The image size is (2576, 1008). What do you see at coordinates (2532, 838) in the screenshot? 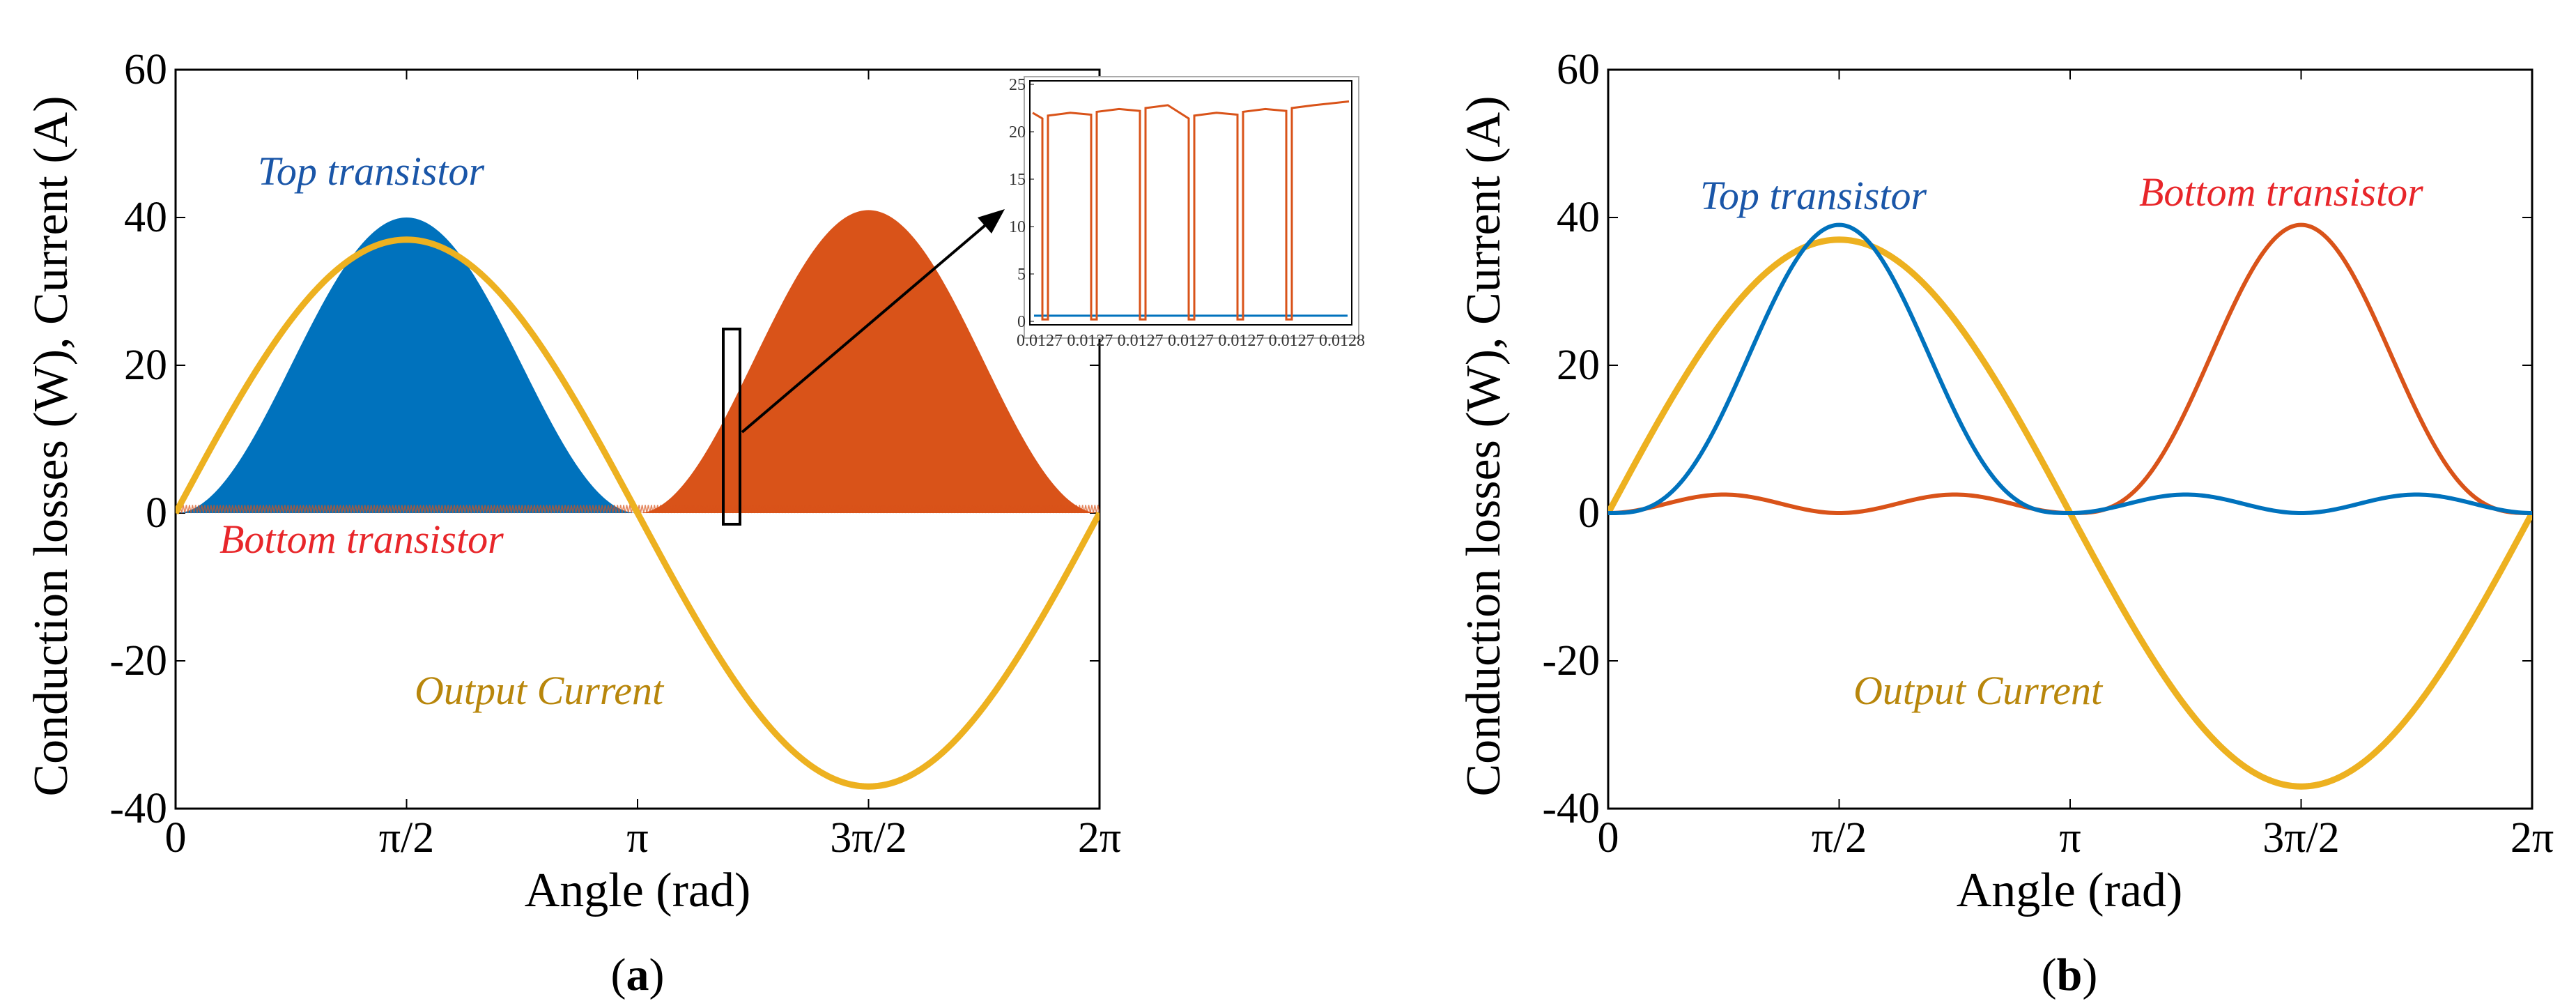
I see `b-xtick-label: 2π` at bounding box center [2532, 838].